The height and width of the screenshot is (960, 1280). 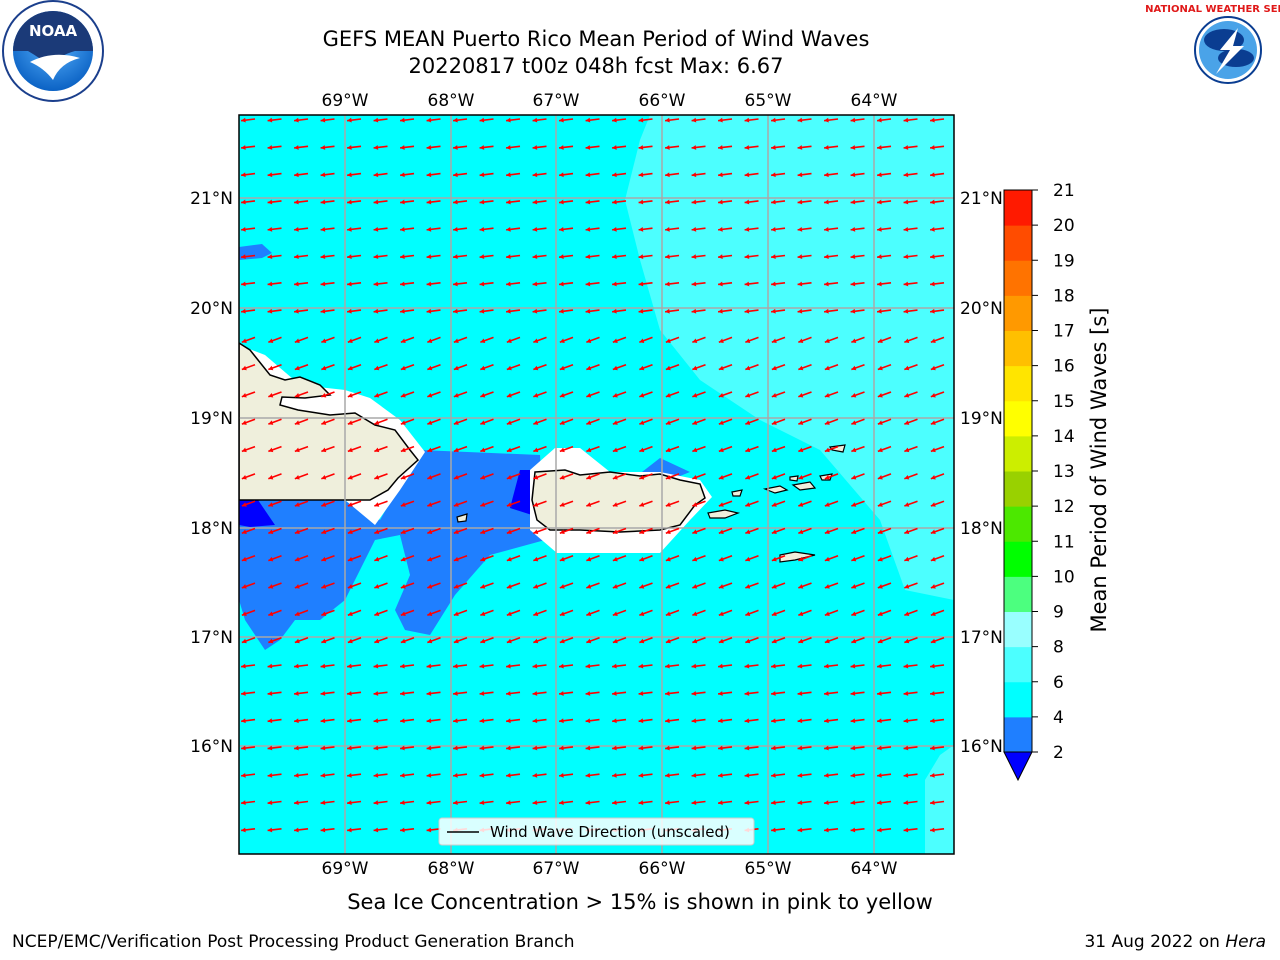 I want to click on lat-label-right: 21°N, so click(x=981, y=199).